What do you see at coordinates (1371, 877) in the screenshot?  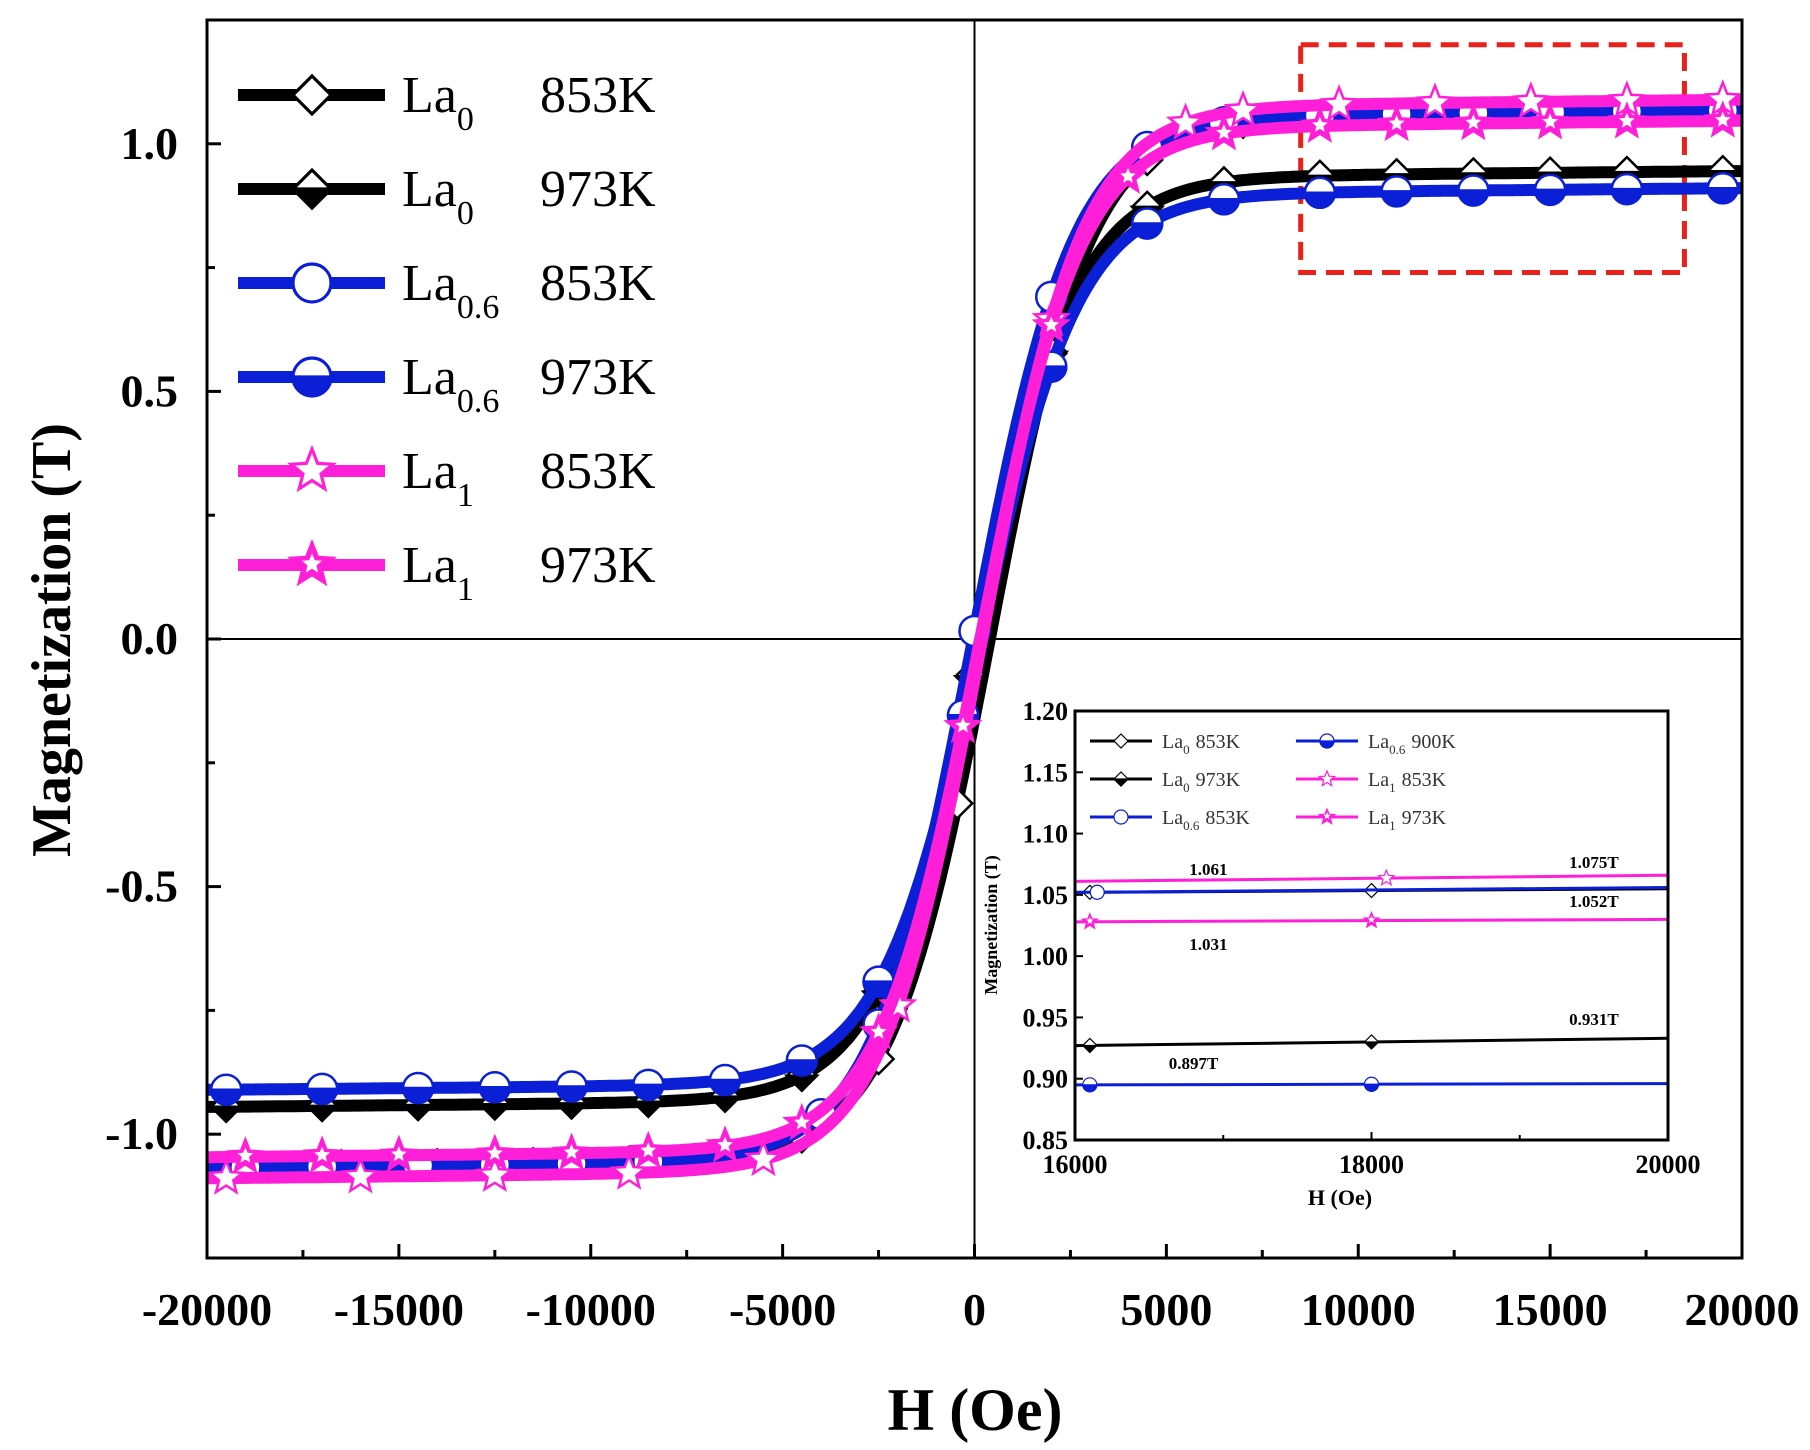 I see `inset-series-La1-853K` at bounding box center [1371, 877].